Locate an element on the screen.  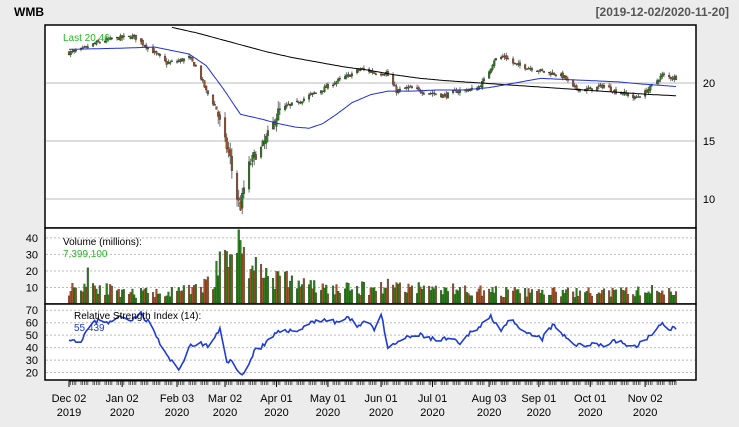
rsi-gridlines is located at coordinates (370, 341).